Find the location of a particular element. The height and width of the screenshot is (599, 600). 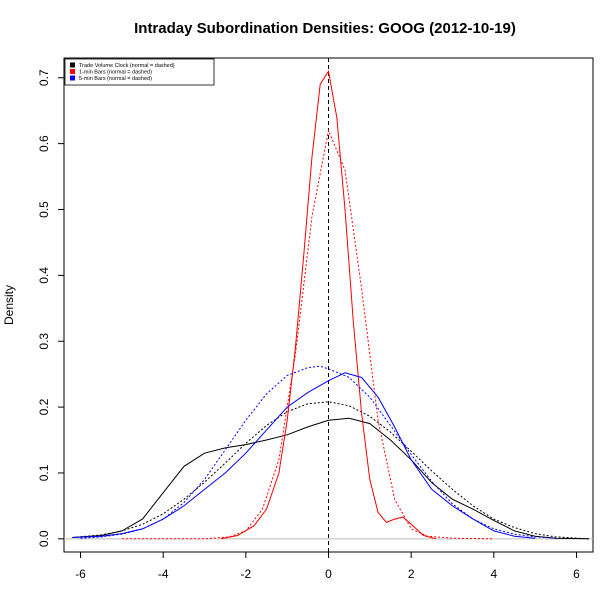

legend-box is located at coordinates (139, 72).